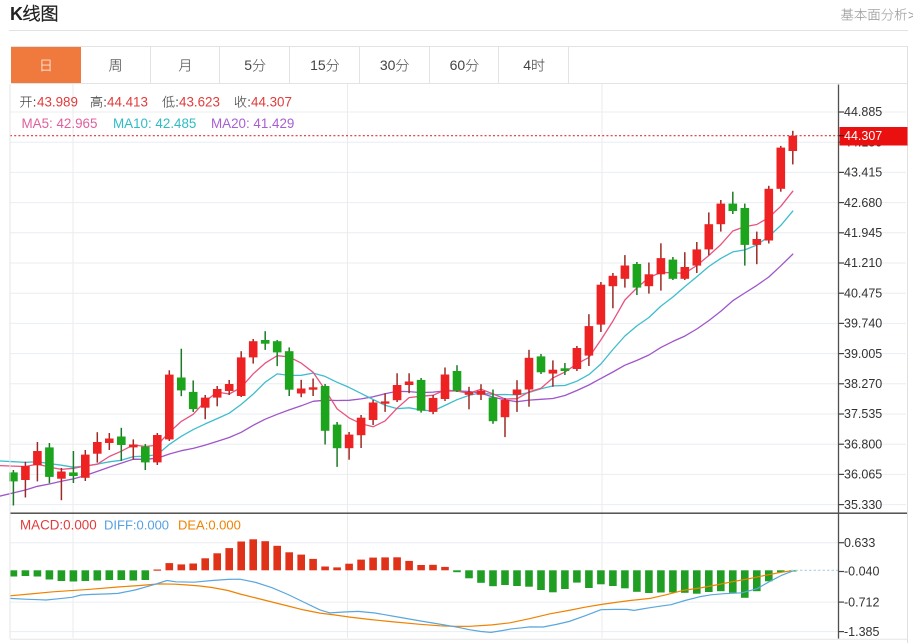  What do you see at coordinates (863, 263) in the screenshot?
I see `svg-text: 41.210` at bounding box center [863, 263].